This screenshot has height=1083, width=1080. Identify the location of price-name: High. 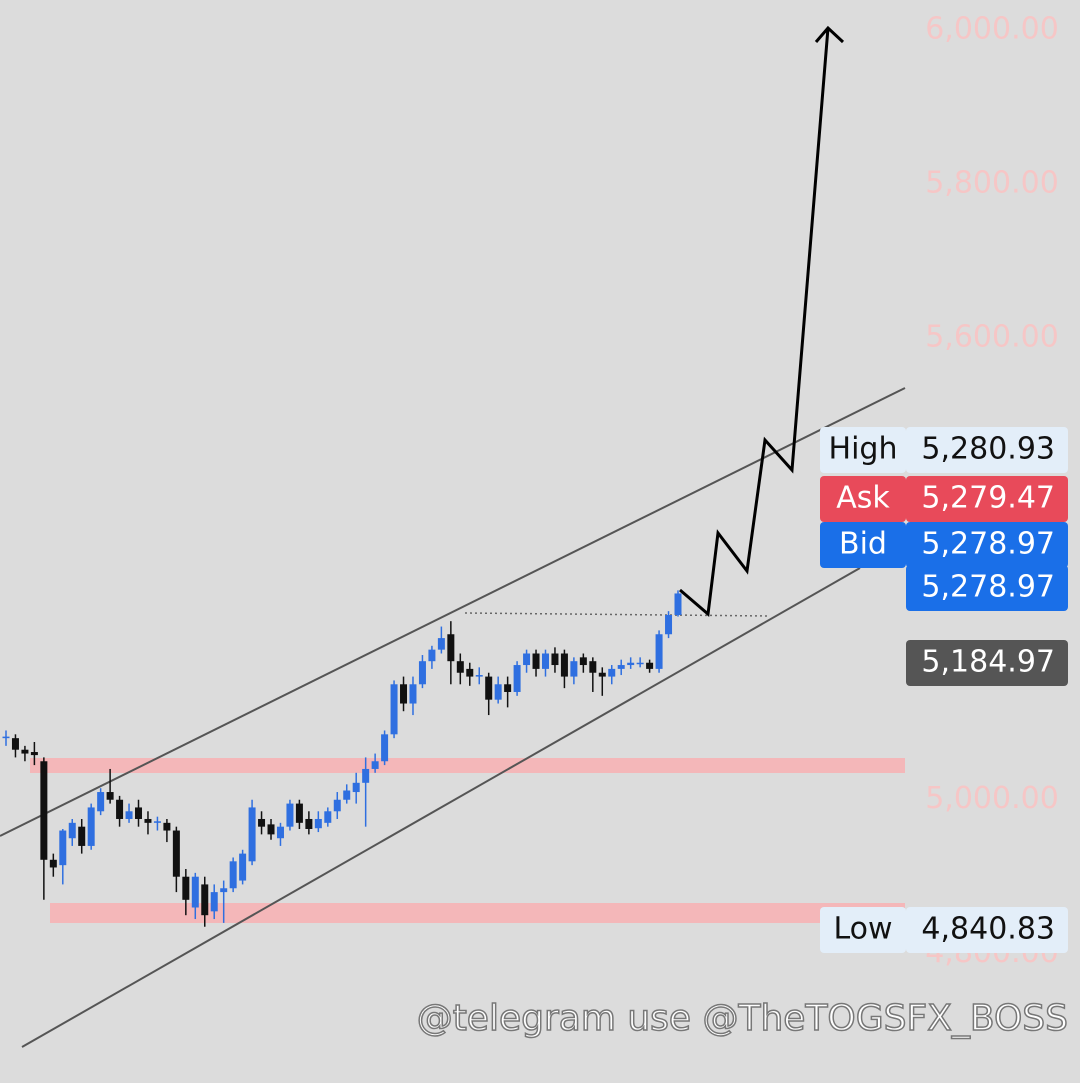
(863, 449).